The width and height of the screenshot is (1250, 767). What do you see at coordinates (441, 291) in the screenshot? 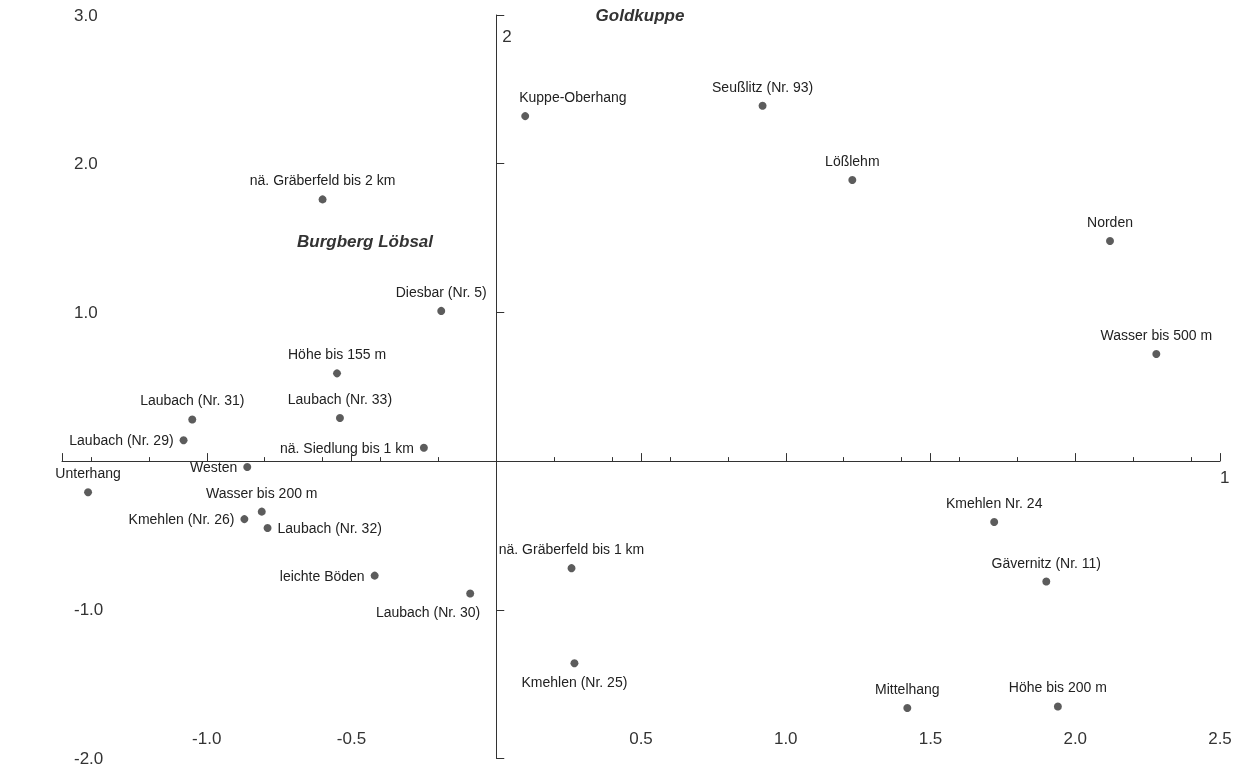
I see `annotation: Diesbar (Nr. 5)` at bounding box center [441, 291].